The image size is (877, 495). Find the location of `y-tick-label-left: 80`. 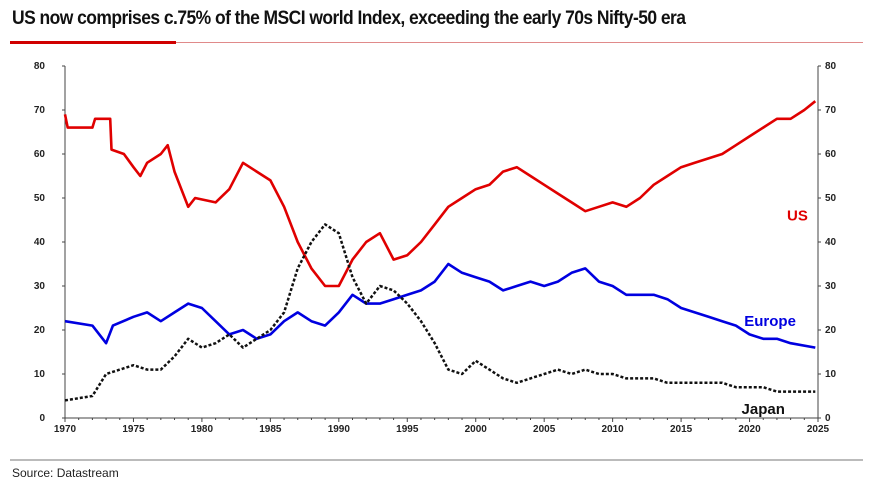

y-tick-label-left: 80 is located at coordinates (40, 66).